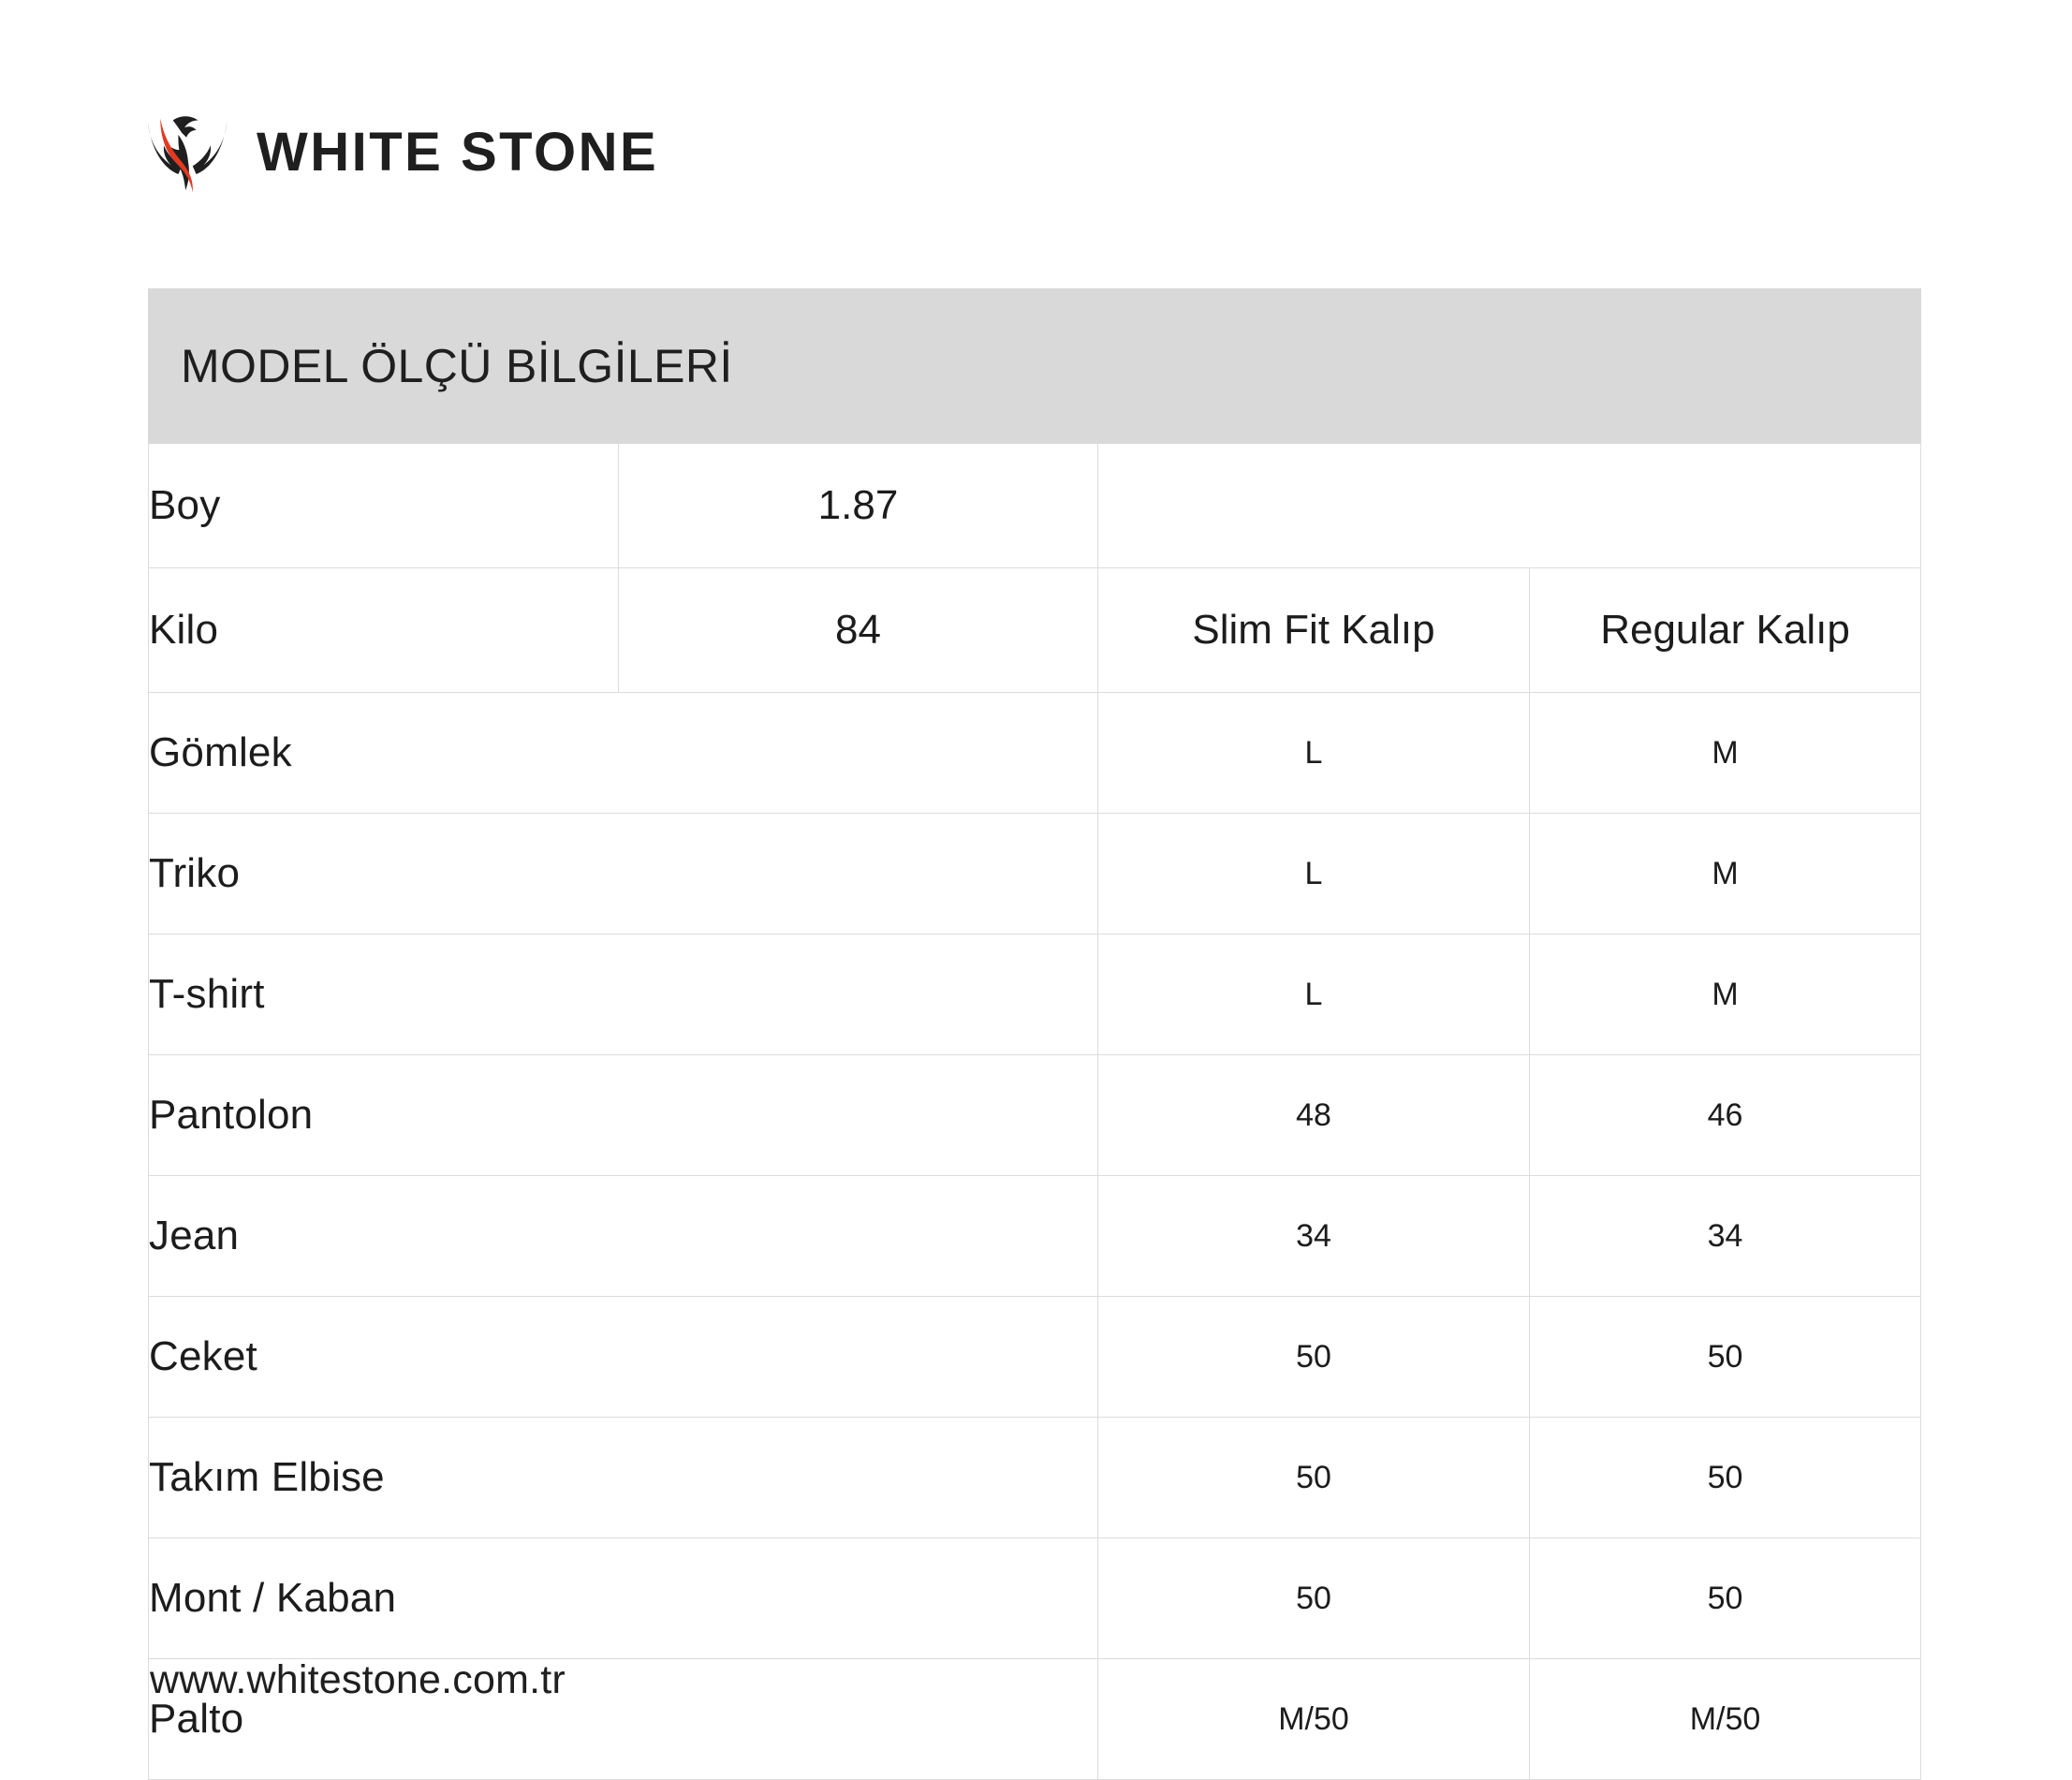 This screenshot has height=1780, width=2072. Describe the element at coordinates (1725, 1719) in the screenshot. I see `item-regular-value: M/50` at that location.